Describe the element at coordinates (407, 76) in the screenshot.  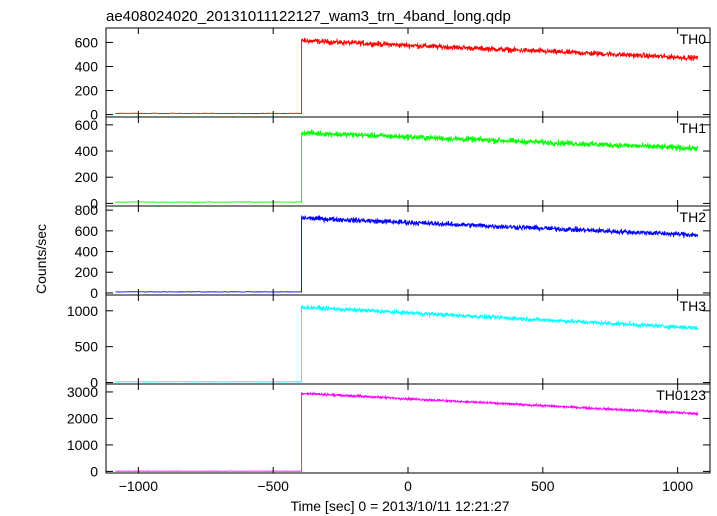
I see `series-line-th0` at that location.